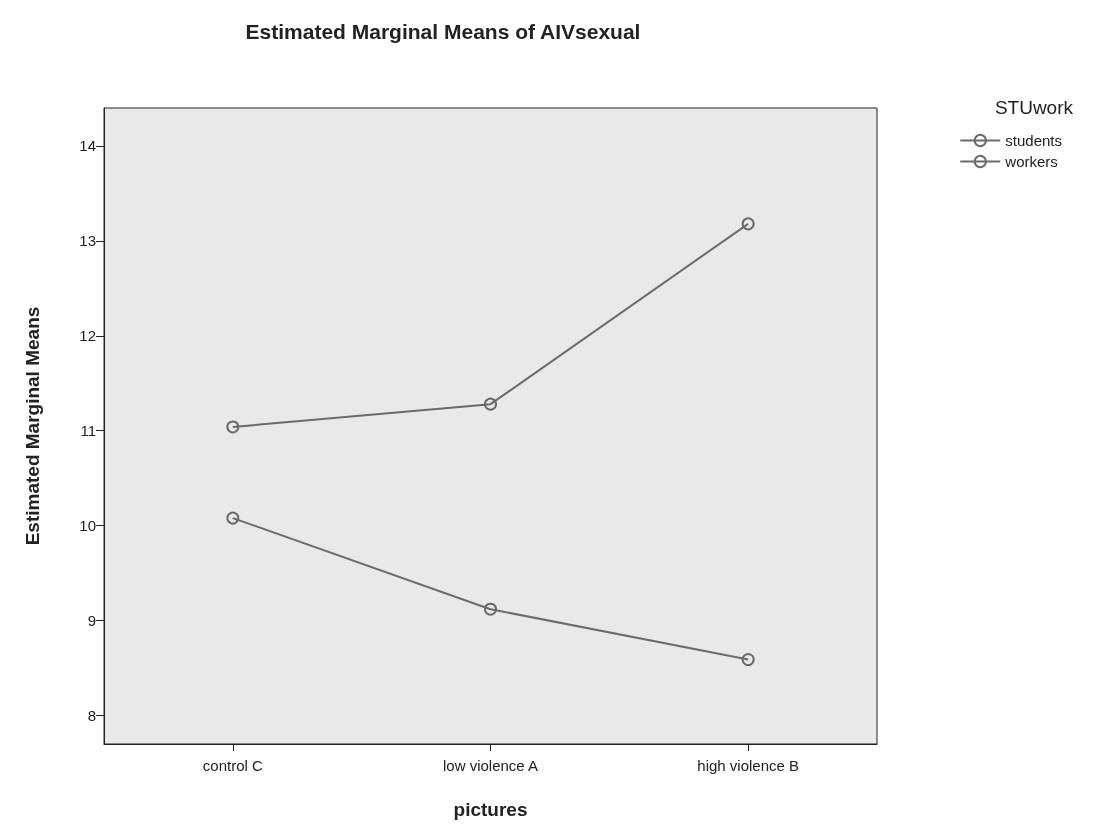  What do you see at coordinates (88, 431) in the screenshot?
I see `y-tick-label: 11` at bounding box center [88, 431].